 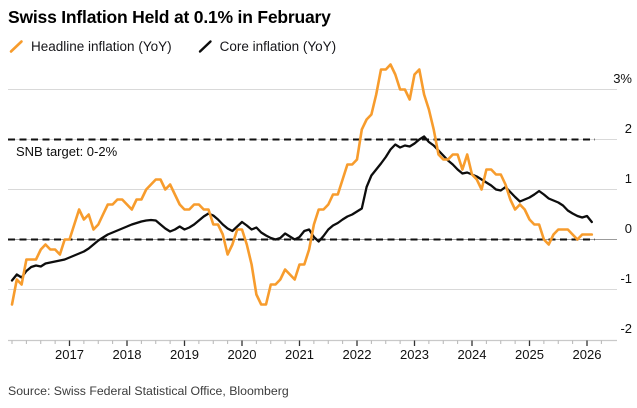 What do you see at coordinates (16, 46) in the screenshot?
I see `headline-slash-icon` at bounding box center [16, 46].